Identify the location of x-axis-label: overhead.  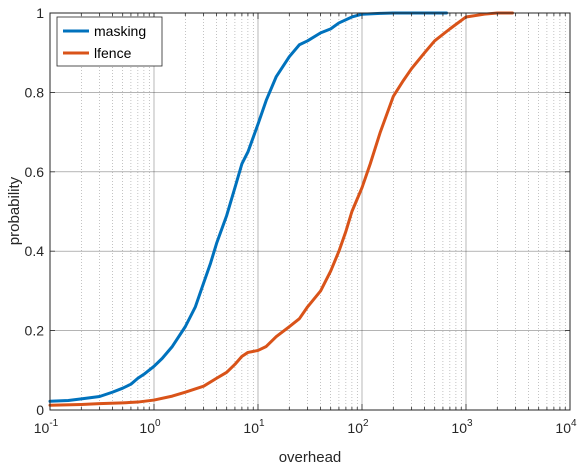
(310, 457).